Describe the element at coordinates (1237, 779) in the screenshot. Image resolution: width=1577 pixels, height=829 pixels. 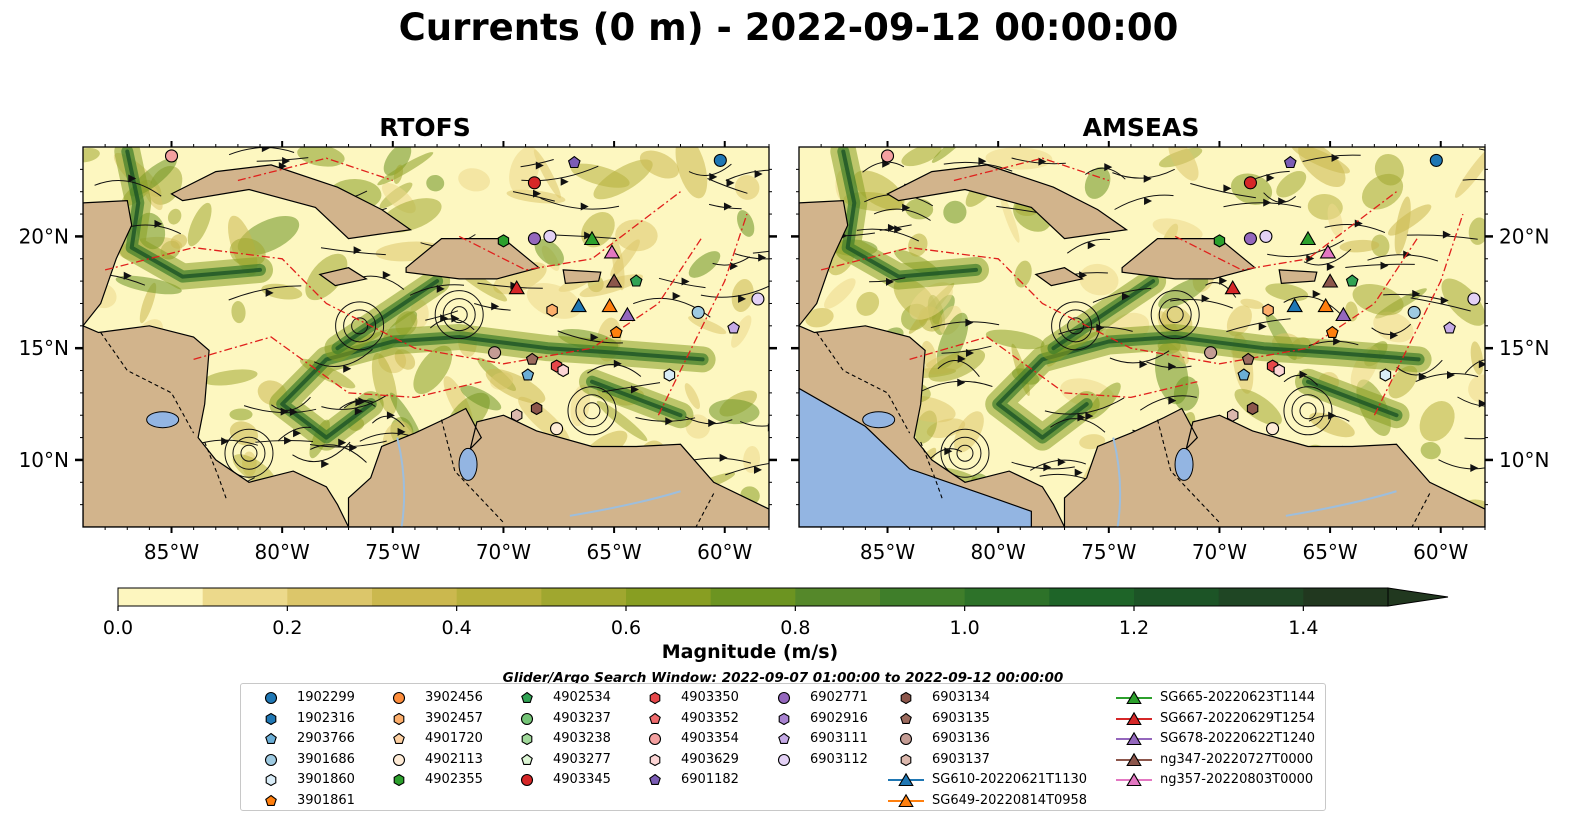
I see `legend-label: ng357-20220803T0000` at that location.